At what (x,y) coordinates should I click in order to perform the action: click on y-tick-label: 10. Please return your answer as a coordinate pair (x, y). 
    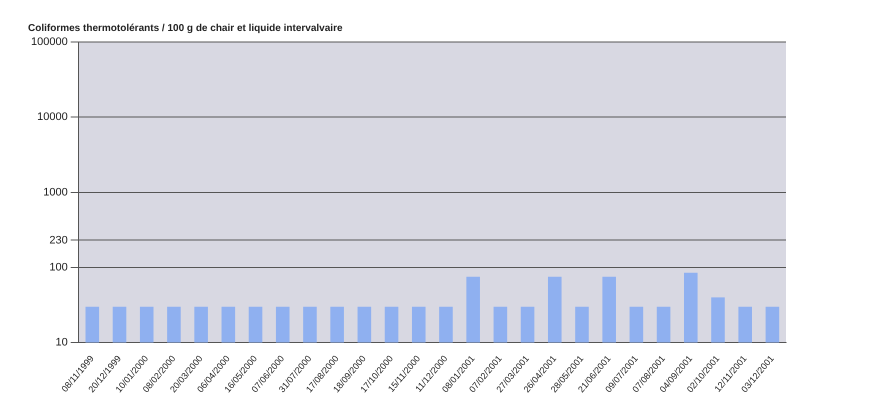
    Looking at the image, I should click on (61, 342).